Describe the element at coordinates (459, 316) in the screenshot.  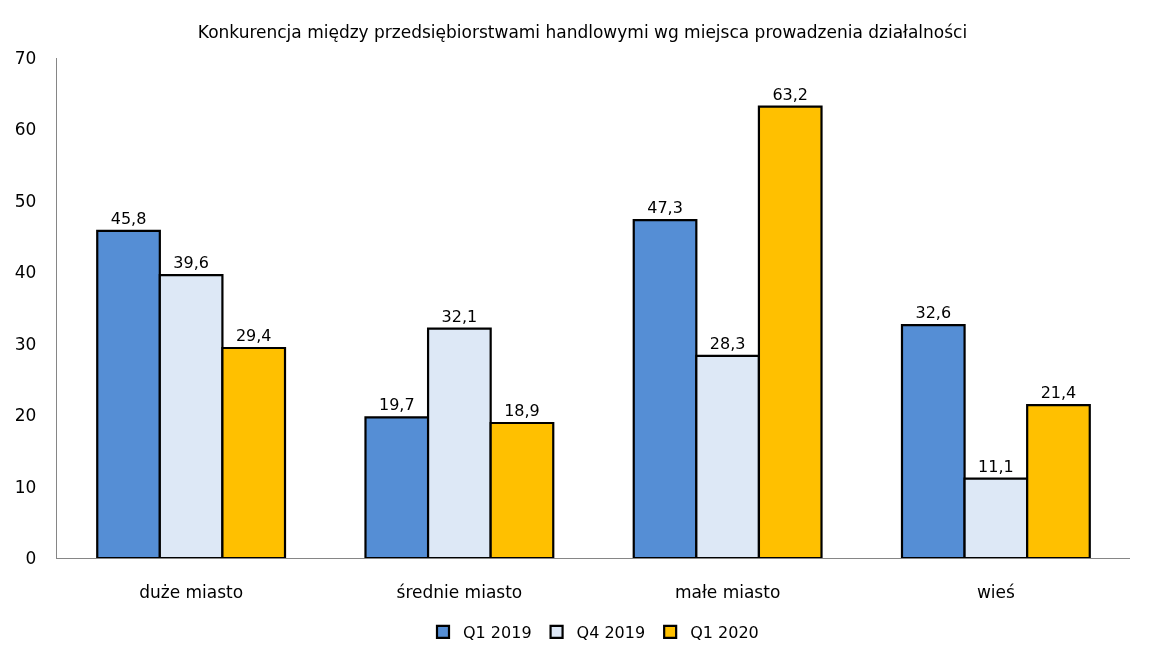
I see `data-label: 32,1` at that location.